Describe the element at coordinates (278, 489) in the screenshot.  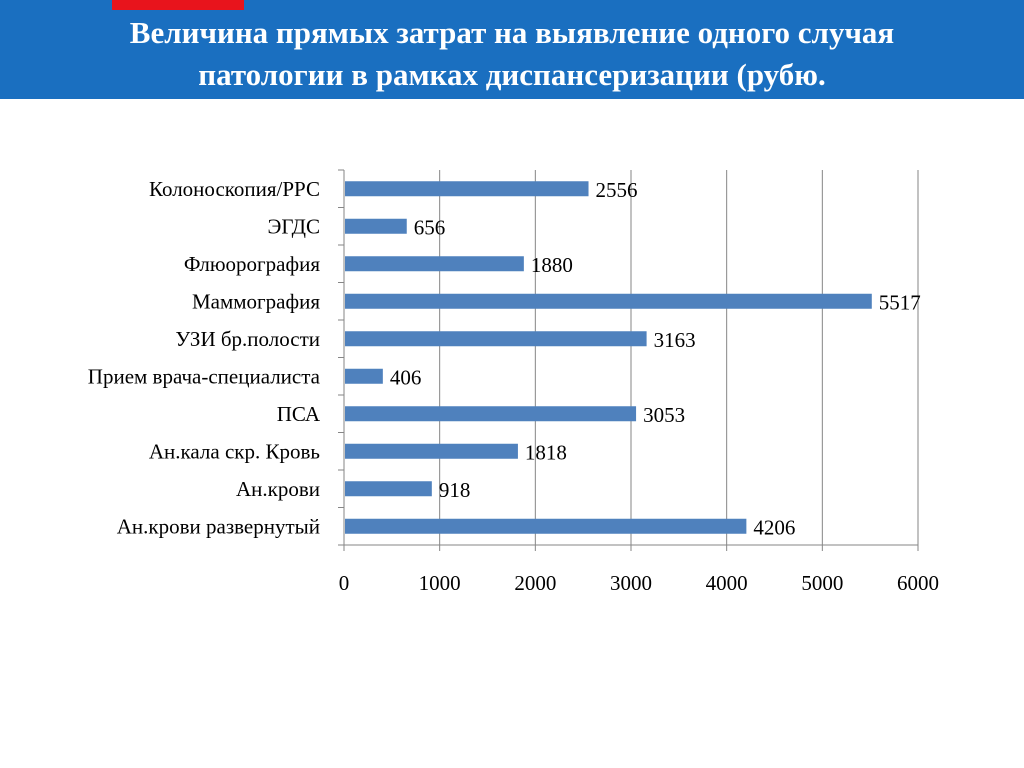
I see `category-label: Ан.крови` at that location.